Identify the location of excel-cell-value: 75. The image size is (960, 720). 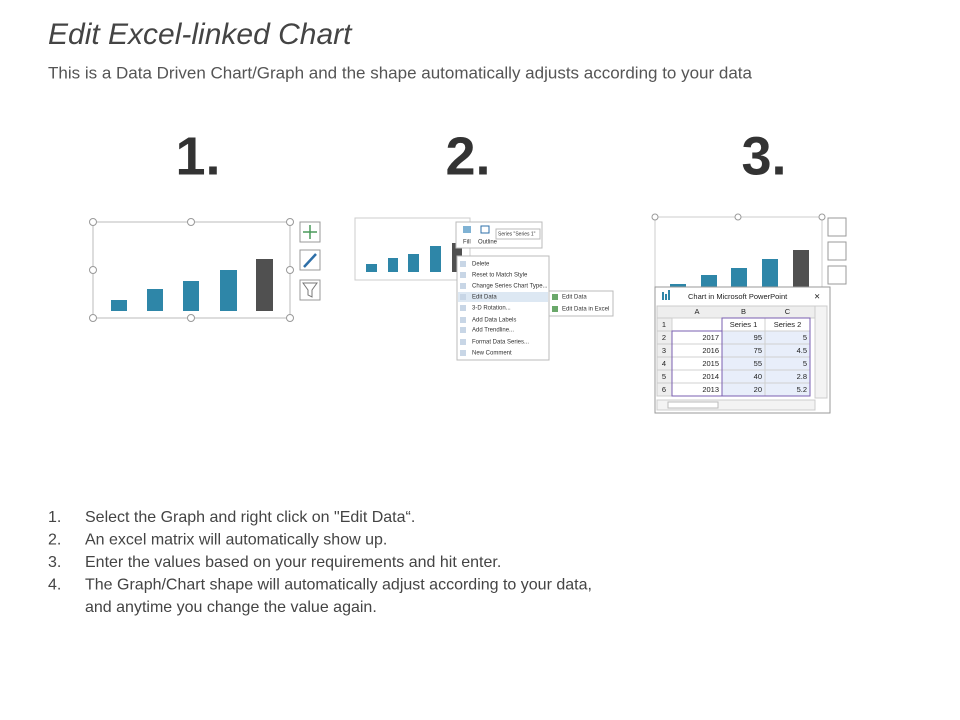
(758, 350).